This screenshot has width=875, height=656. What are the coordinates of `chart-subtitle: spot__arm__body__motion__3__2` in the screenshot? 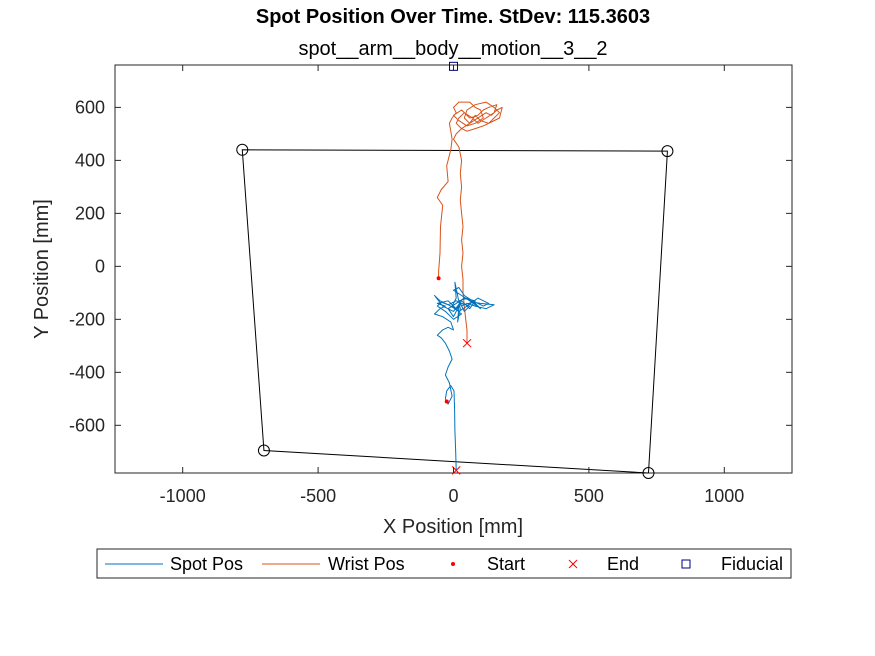 It's located at (452, 49).